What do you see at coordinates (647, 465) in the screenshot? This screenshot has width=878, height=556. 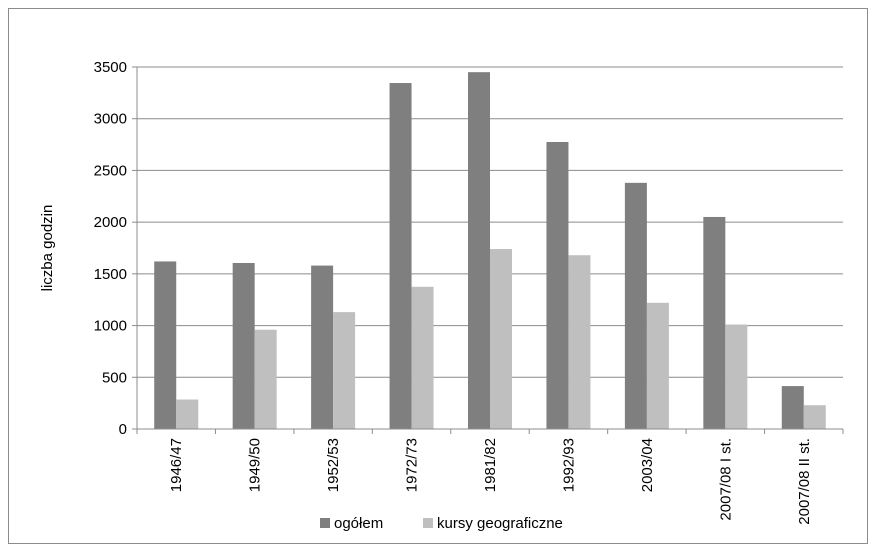 I see `x-tick-label: 2003/04` at bounding box center [647, 465].